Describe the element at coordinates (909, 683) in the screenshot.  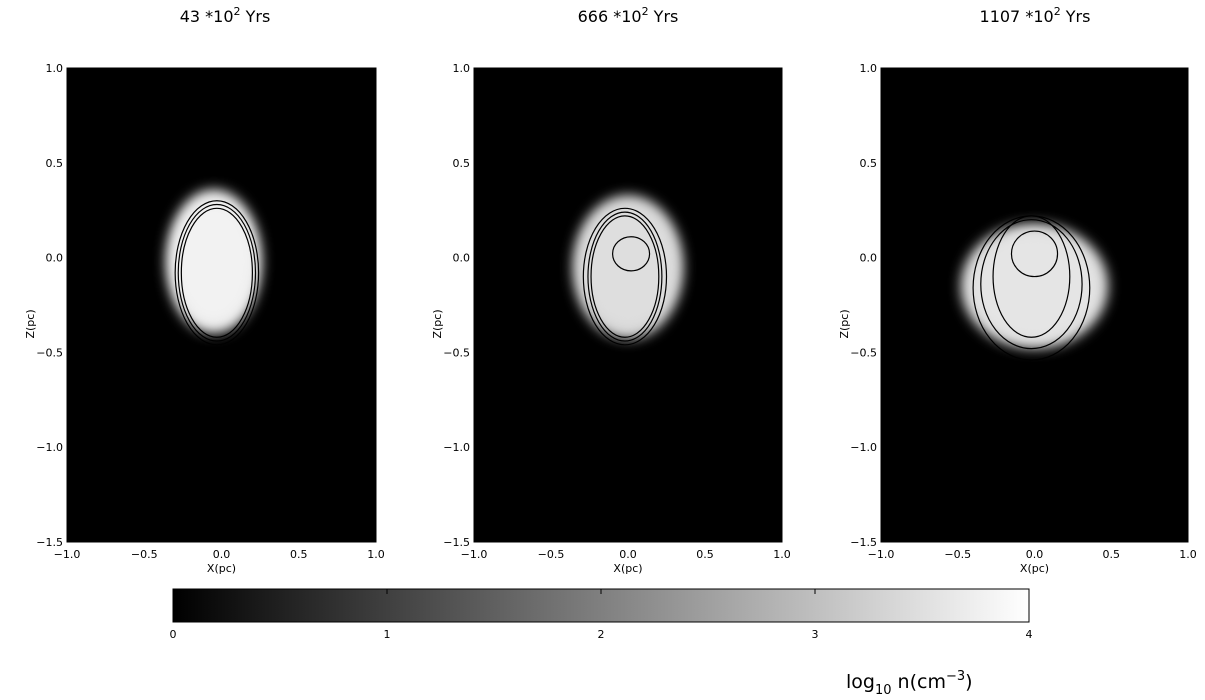
I see `colorbar-label: log10 n(cm−3)` at that location.